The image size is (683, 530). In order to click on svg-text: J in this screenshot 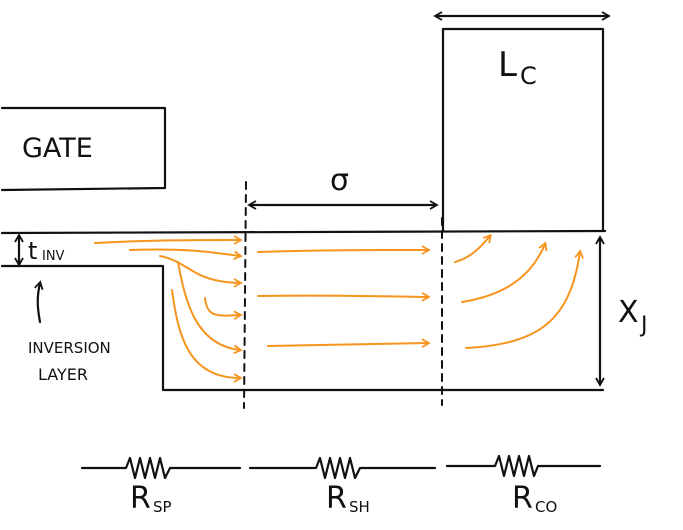, I will do `click(643, 325)`.